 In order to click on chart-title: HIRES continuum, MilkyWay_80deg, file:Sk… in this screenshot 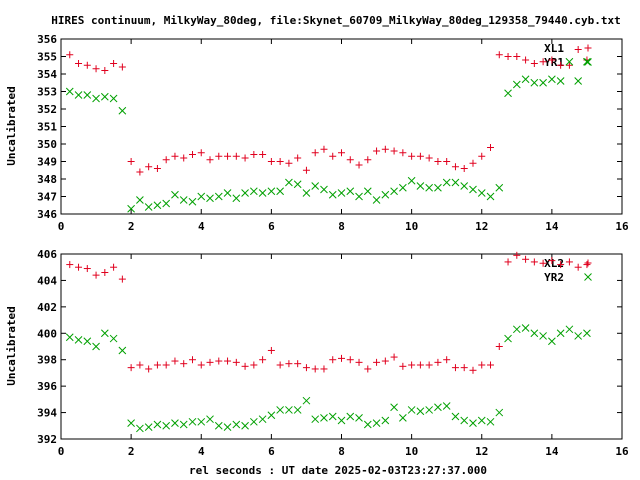, I will do `click(336, 20)`.